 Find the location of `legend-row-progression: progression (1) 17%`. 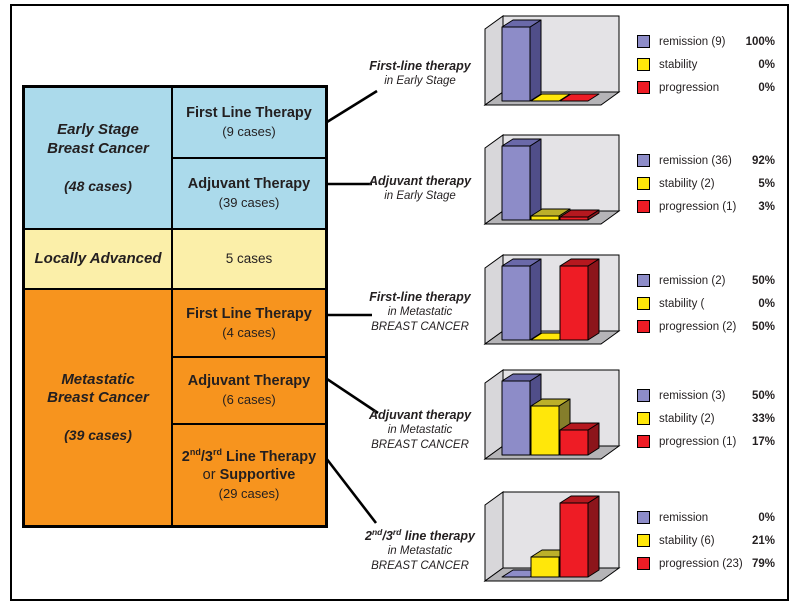

legend-row-progression: progression (1) 17% is located at coordinates (707, 441).